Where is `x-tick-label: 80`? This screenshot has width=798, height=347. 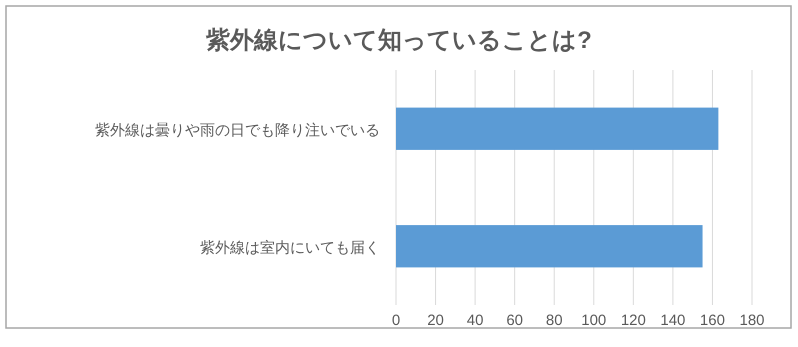 x-tick-label: 80 is located at coordinates (554, 320).